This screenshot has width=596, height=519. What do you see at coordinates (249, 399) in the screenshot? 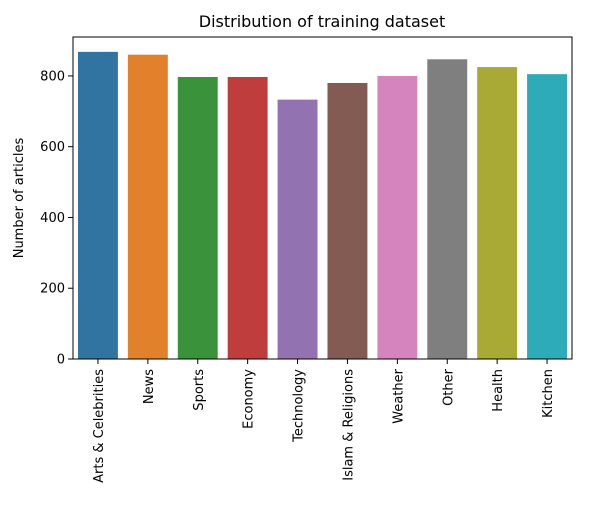
I see `x-tick-label: Economy` at bounding box center [249, 399].